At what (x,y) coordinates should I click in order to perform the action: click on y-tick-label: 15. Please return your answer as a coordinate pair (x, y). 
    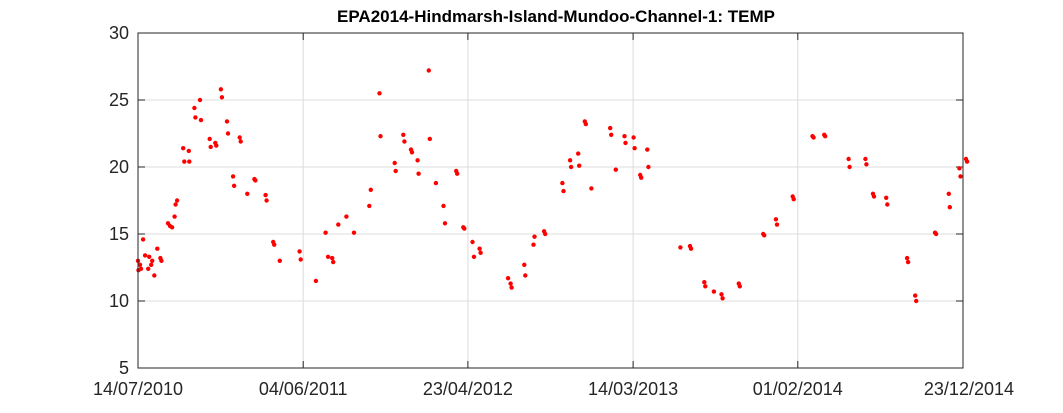
    Looking at the image, I should click on (119, 234).